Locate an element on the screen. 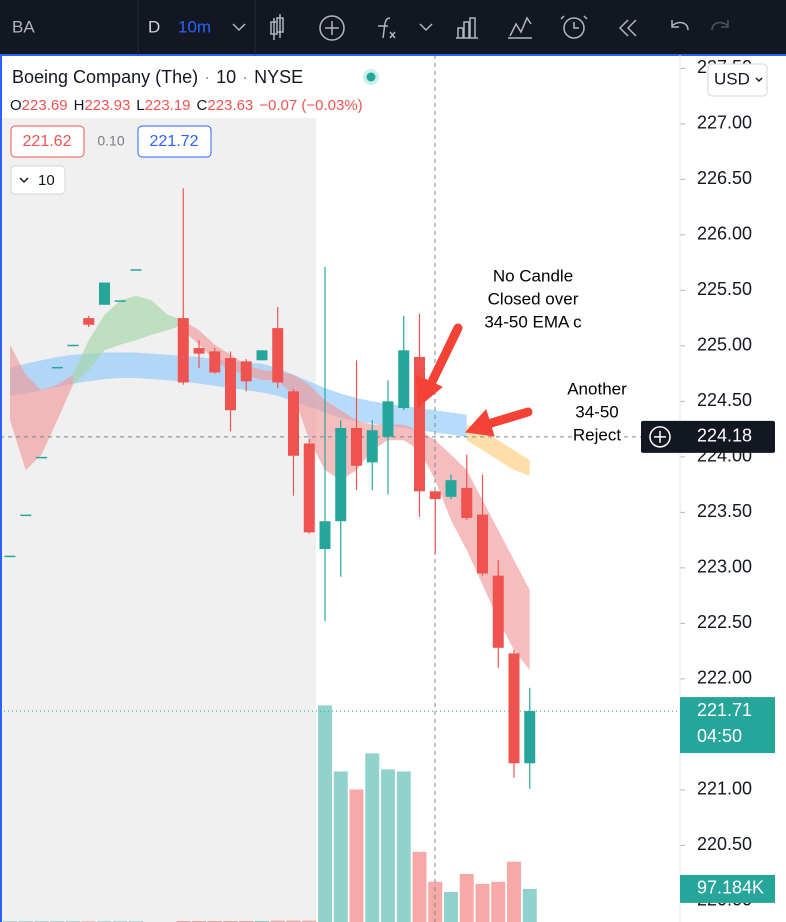 The image size is (786, 922). annotation-text: 34-50 is located at coordinates (596, 411).